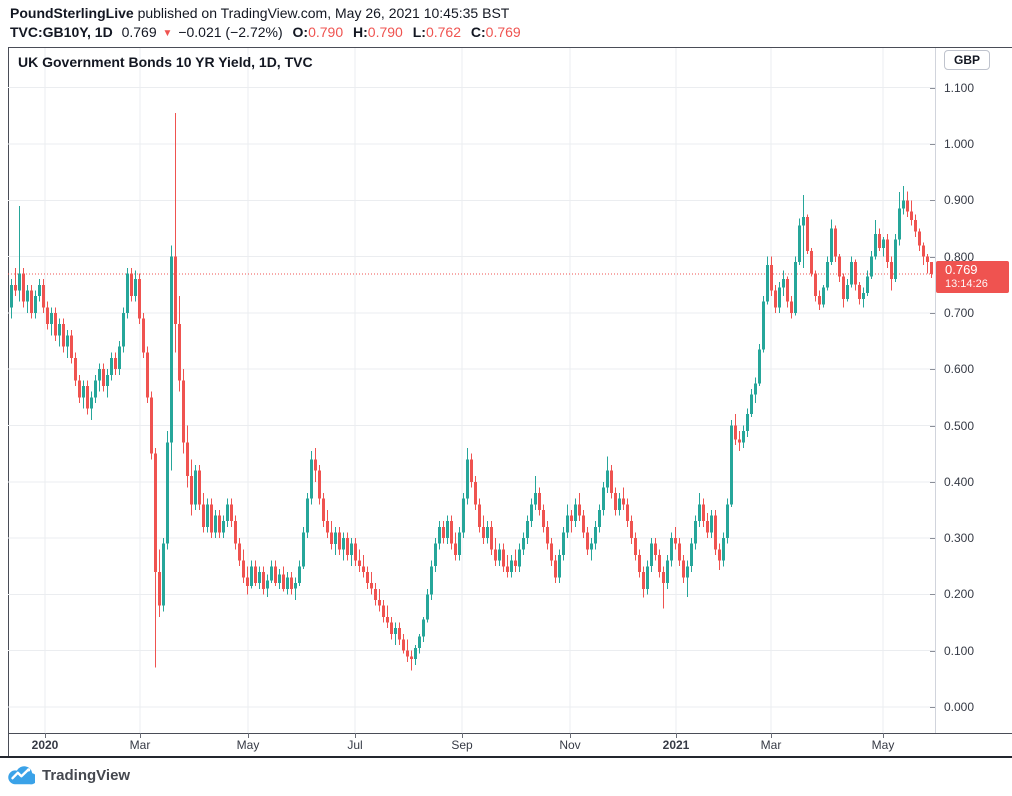  I want to click on time-axis-label: May, so click(248, 745).